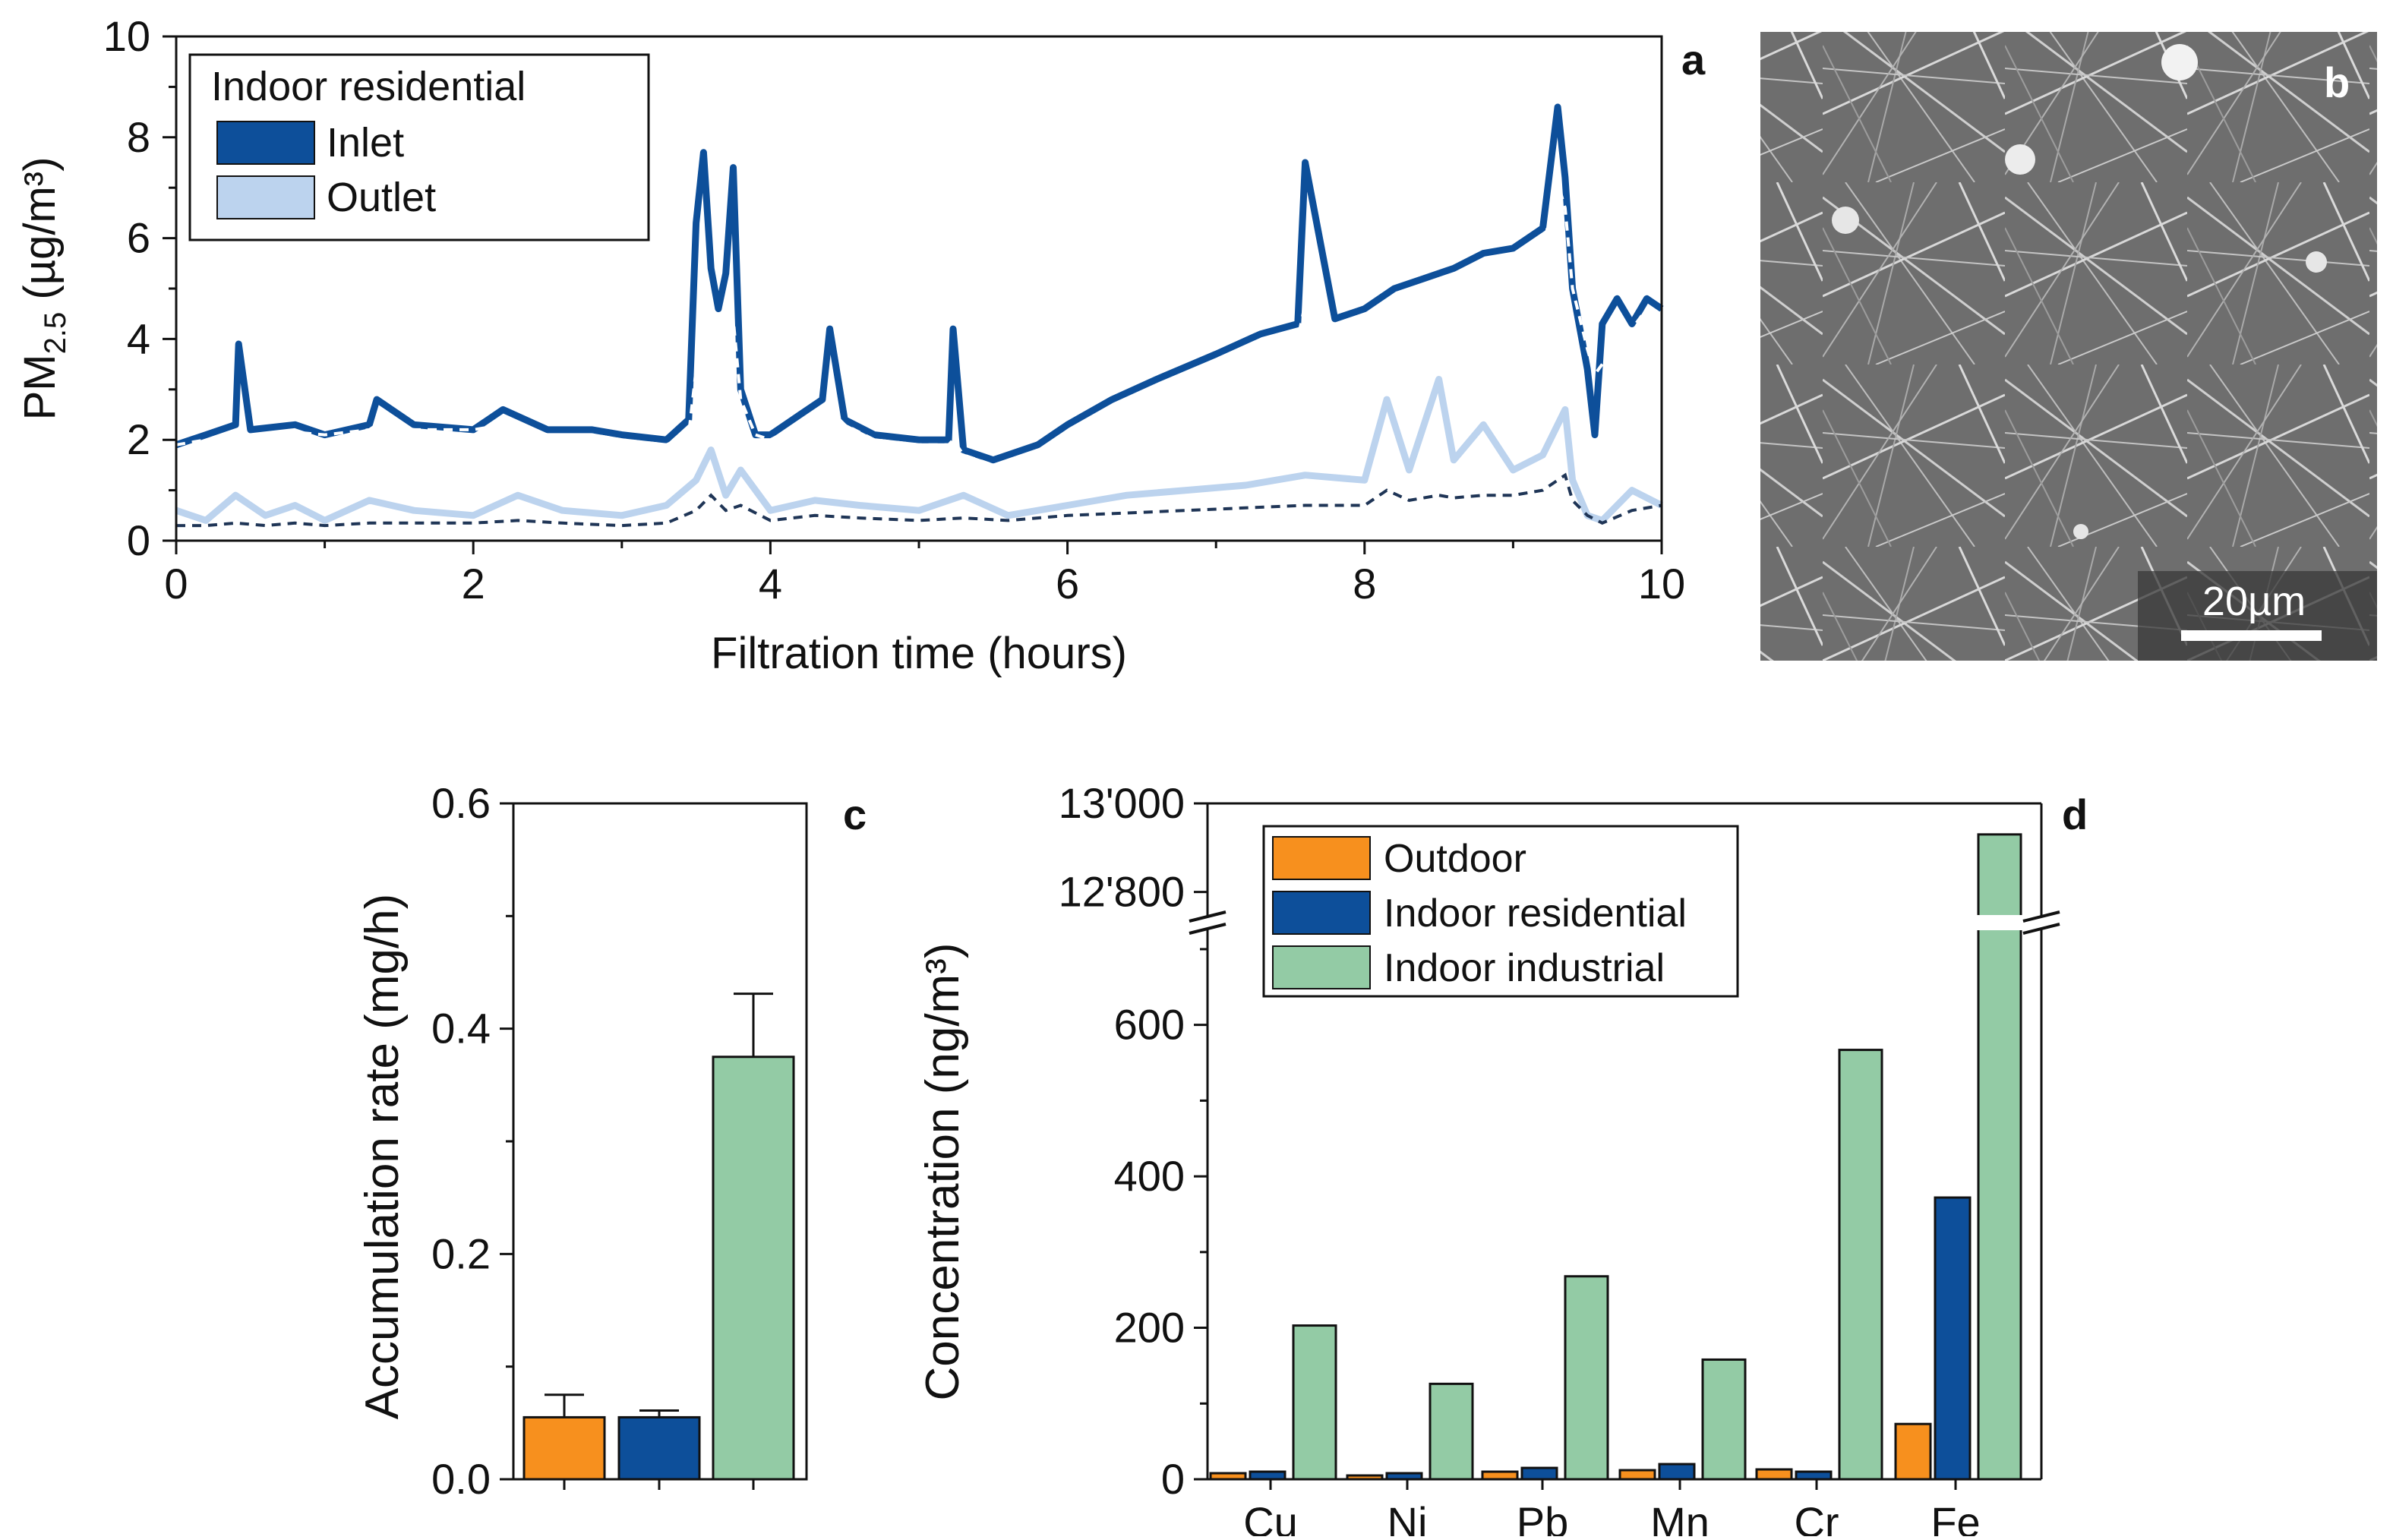 This screenshot has height=1540, width=2393. What do you see at coordinates (919, 321) in the screenshot?
I see `trend-line-inlet` at bounding box center [919, 321].